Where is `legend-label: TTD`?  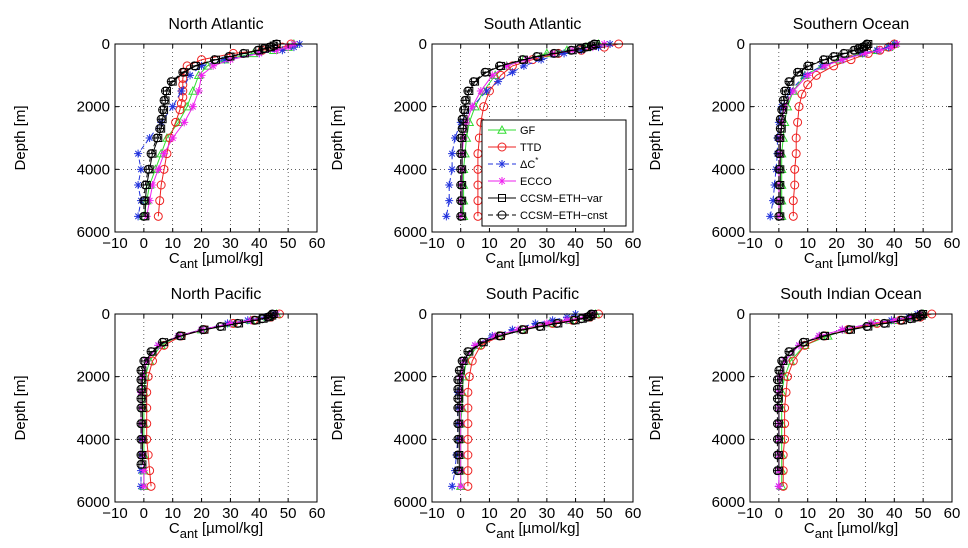 legend-label: TTD is located at coordinates (530, 148).